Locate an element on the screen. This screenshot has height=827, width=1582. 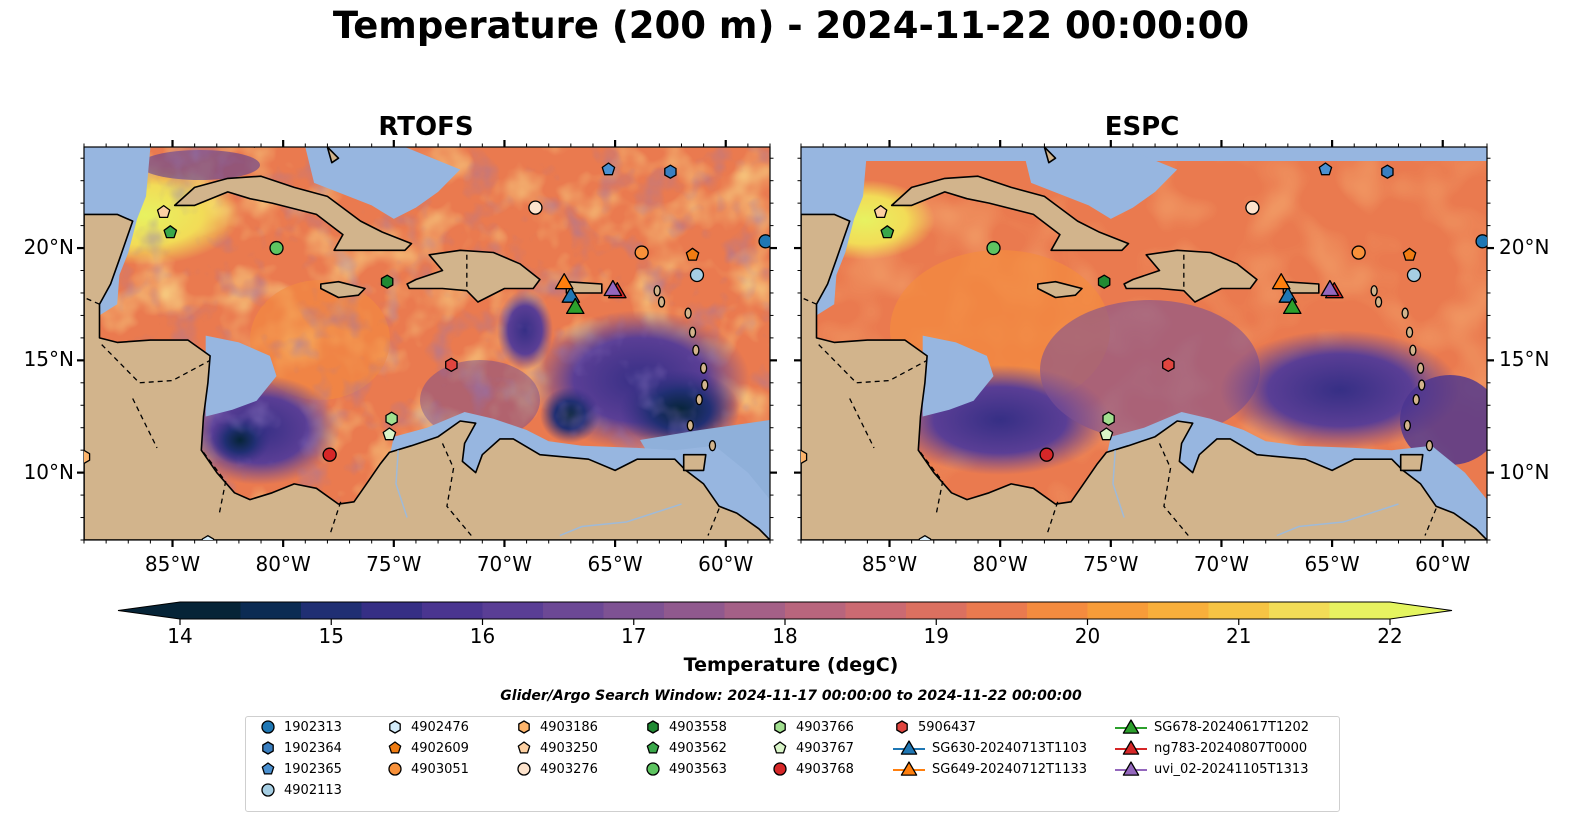
legend-item: 4903767 is located at coordinates (812, 748).